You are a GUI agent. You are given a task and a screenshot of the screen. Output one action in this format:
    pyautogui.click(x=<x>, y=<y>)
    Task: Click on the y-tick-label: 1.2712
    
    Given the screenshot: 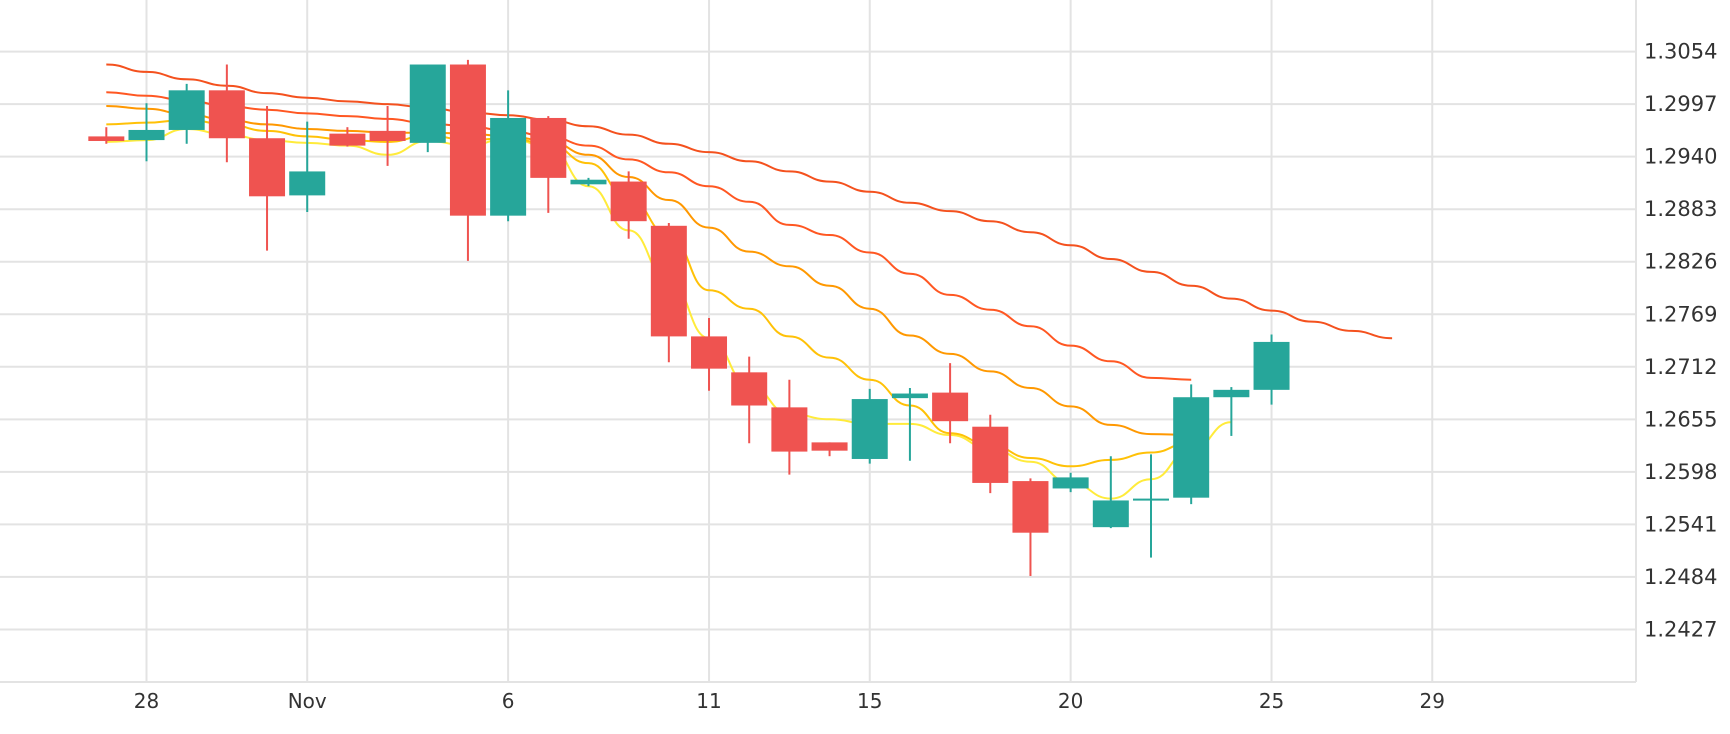 What is the action you would take?
    pyautogui.click(x=1680, y=367)
    